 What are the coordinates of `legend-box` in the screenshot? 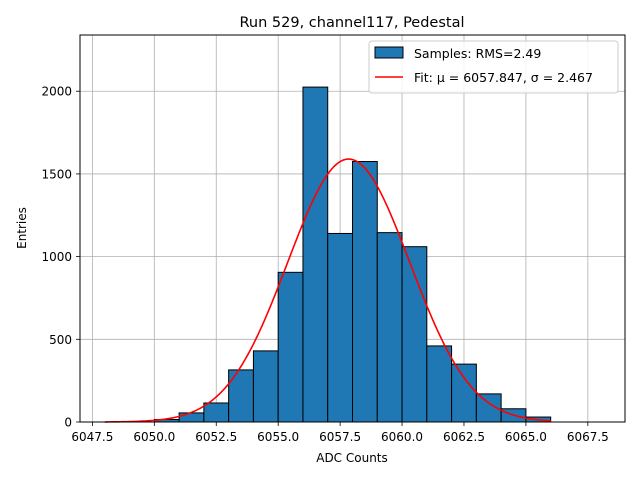 It's located at (493, 67).